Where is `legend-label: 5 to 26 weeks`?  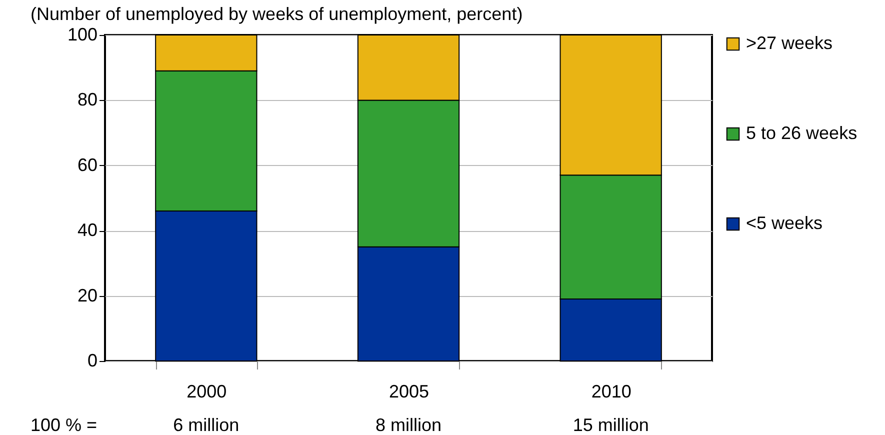 legend-label: 5 to 26 weeks is located at coordinates (802, 133).